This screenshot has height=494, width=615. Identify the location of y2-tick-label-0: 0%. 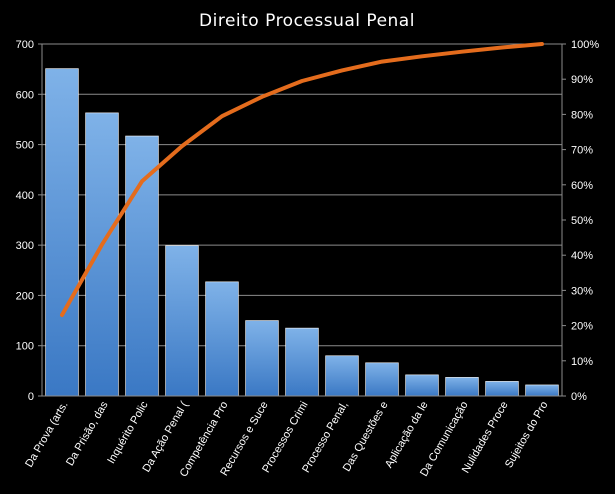
(579, 397).